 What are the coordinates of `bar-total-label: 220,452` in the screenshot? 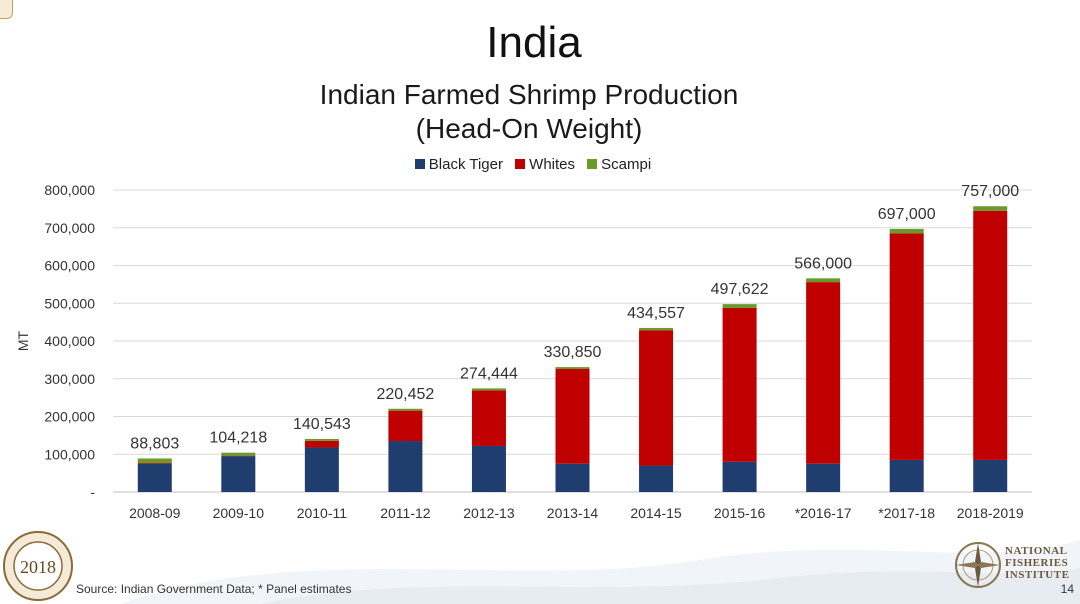 It's located at (405, 394).